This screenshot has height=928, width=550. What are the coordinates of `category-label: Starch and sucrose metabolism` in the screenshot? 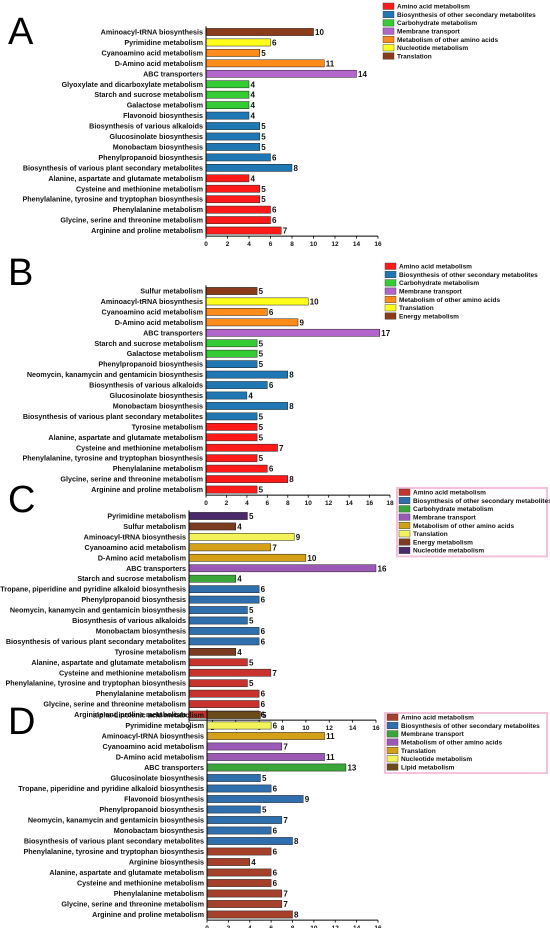 It's located at (148, 94).